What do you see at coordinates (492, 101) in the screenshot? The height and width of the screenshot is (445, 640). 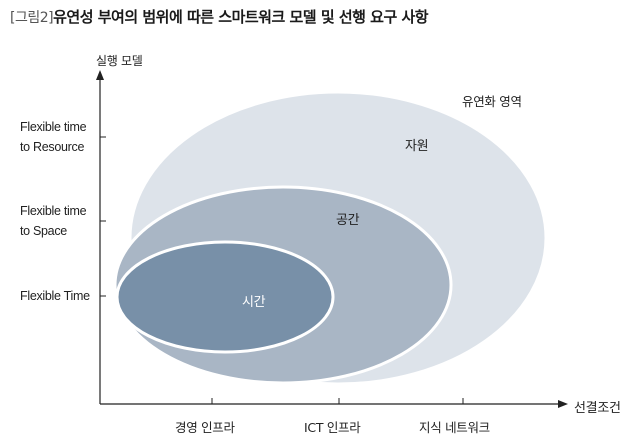 I see `flexibility-area-label: 유연화 영역` at bounding box center [492, 101].